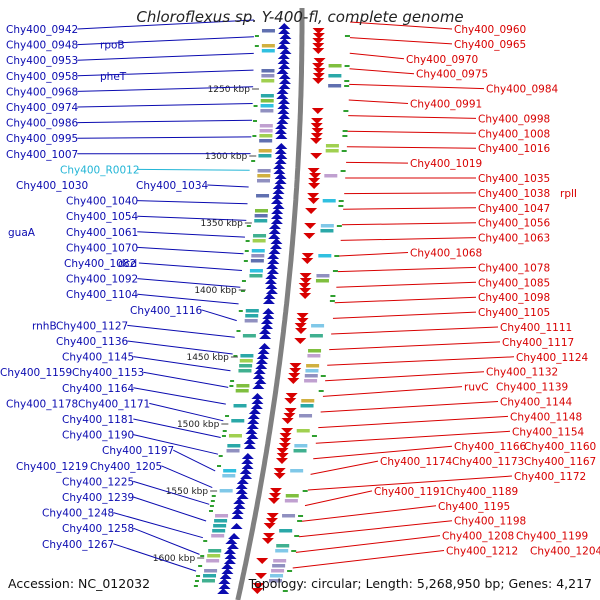 Image resolution: width=600 pixels, height=600 pixels. I want to click on left-gene-label: rpoB, so click(112, 46).